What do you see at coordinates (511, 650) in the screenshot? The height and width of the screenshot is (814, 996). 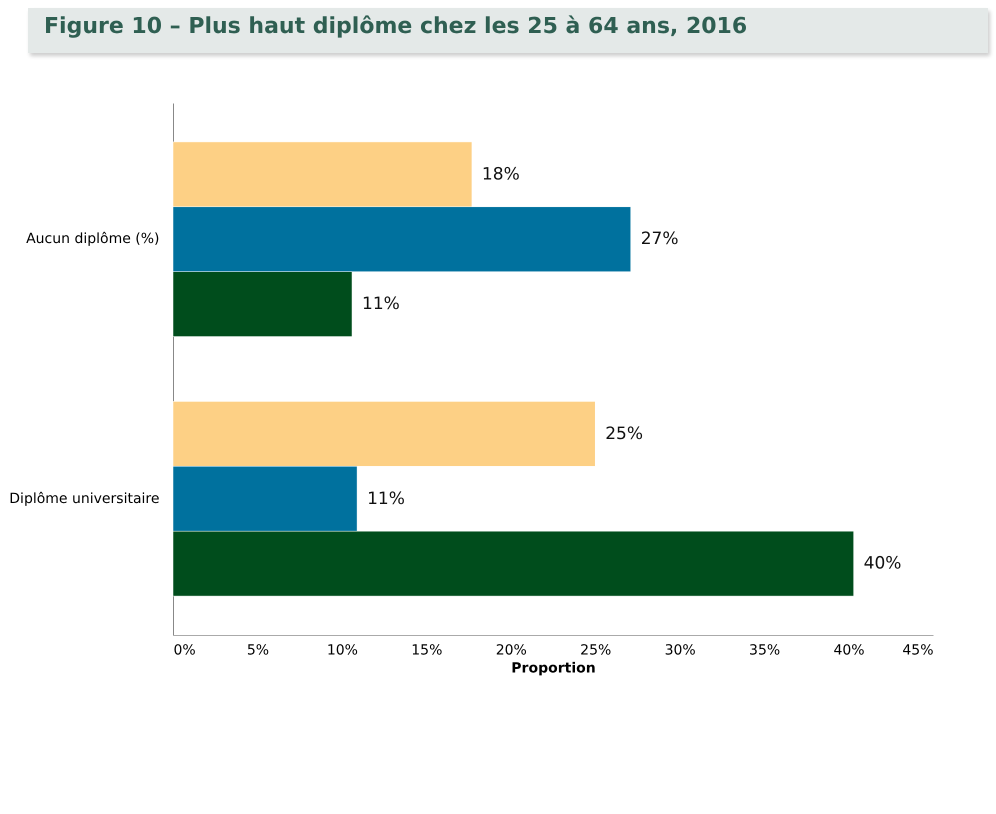 I see `x-tick-label: 20%` at bounding box center [511, 650].